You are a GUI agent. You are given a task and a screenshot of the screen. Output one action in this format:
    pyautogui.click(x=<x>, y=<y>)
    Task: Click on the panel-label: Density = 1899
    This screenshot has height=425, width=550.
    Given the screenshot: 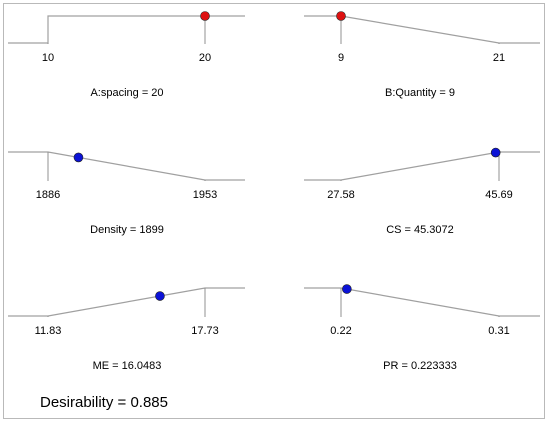 What is the action you would take?
    pyautogui.click(x=127, y=230)
    